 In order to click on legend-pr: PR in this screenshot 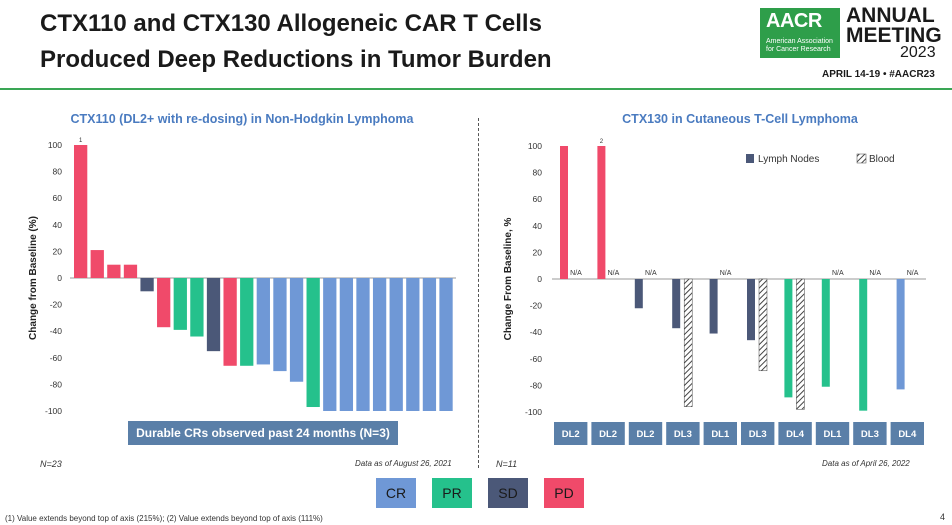, I will do `click(452, 493)`.